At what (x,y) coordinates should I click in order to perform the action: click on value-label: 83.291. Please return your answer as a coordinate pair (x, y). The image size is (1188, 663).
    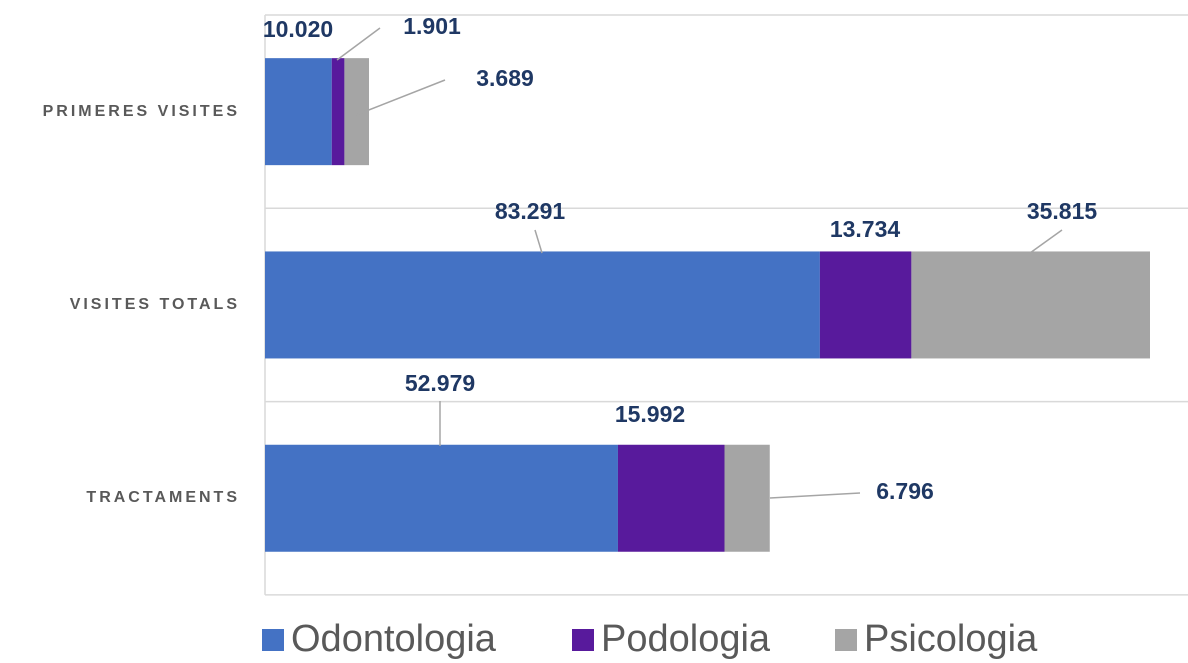
    Looking at the image, I should click on (530, 211).